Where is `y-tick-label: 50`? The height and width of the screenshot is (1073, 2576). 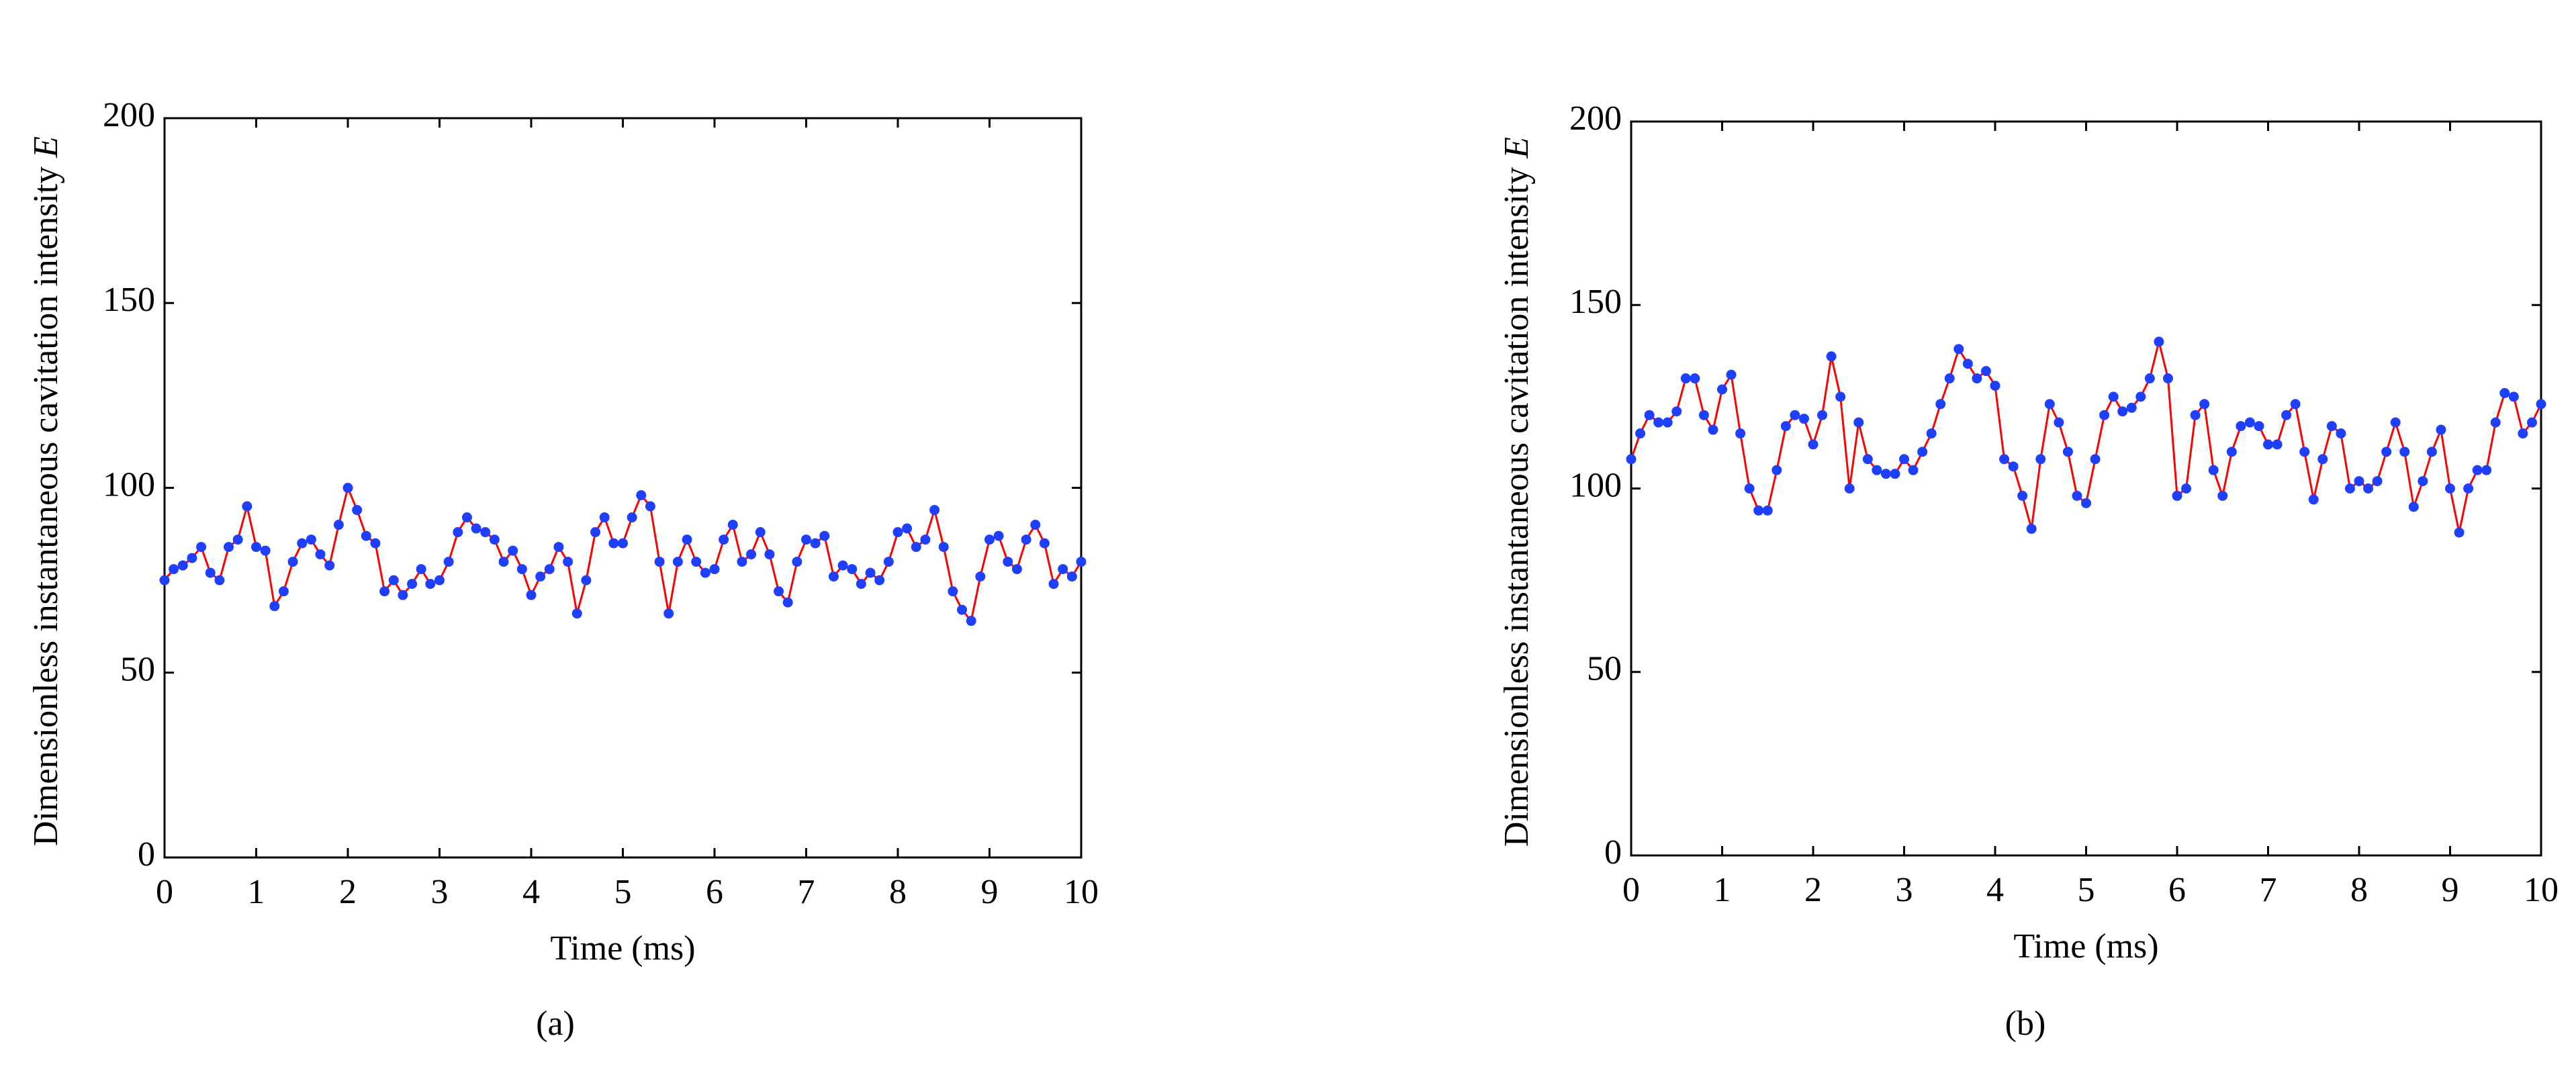
y-tick-label: 50 is located at coordinates (137, 670).